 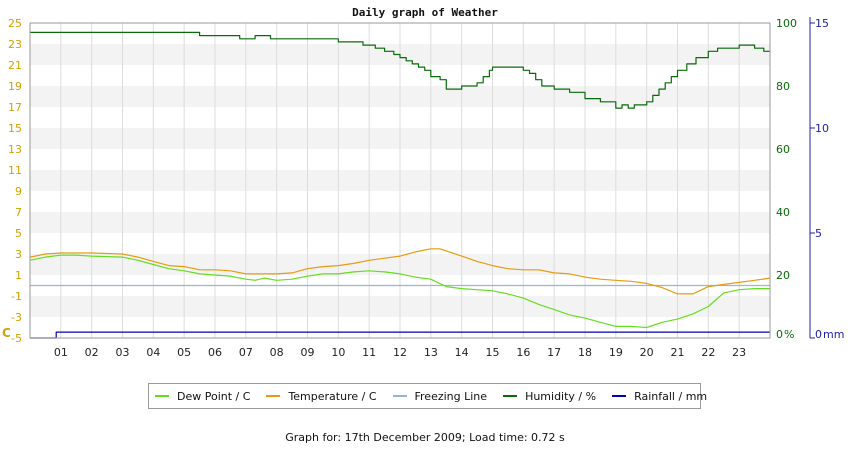 I want to click on x-tick-label: 03, so click(x=123, y=352).